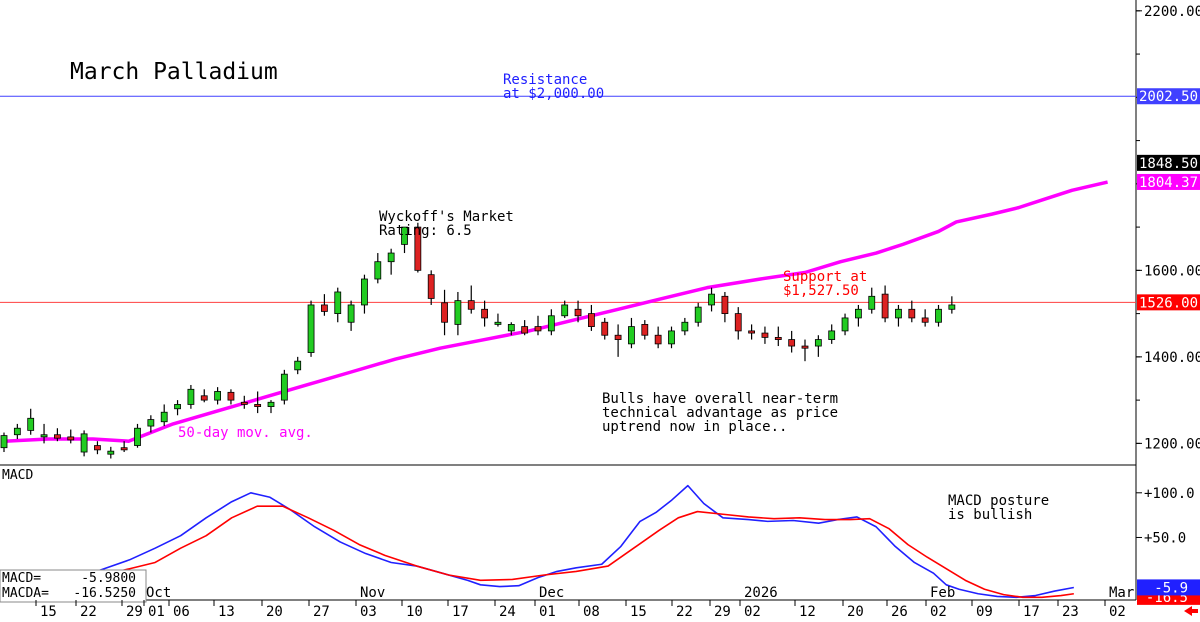  Describe the element at coordinates (807, 612) in the screenshot. I see `x-day-label: 12` at that location.